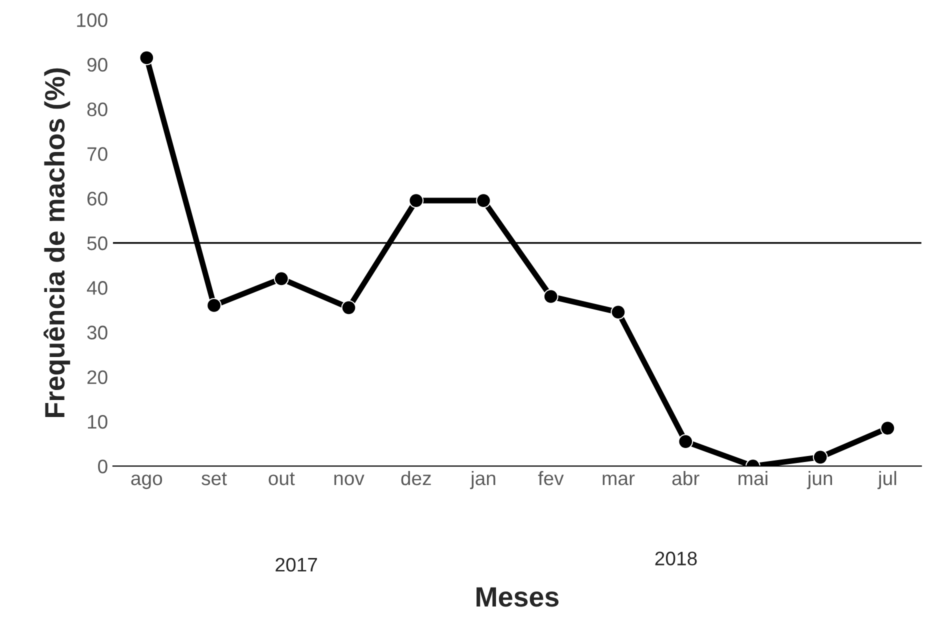  What do you see at coordinates (416, 478) in the screenshot?
I see `x-tick-label: dez` at bounding box center [416, 478].